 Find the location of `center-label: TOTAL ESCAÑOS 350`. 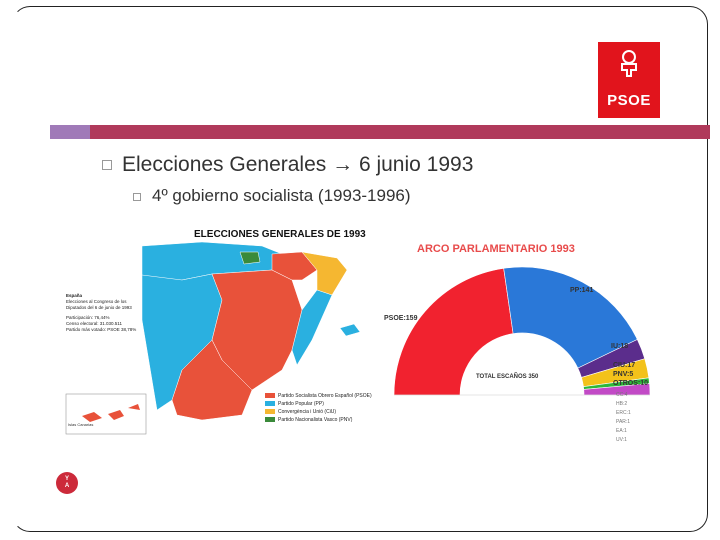

center-label: TOTAL ESCAÑOS 350 is located at coordinates (507, 377).